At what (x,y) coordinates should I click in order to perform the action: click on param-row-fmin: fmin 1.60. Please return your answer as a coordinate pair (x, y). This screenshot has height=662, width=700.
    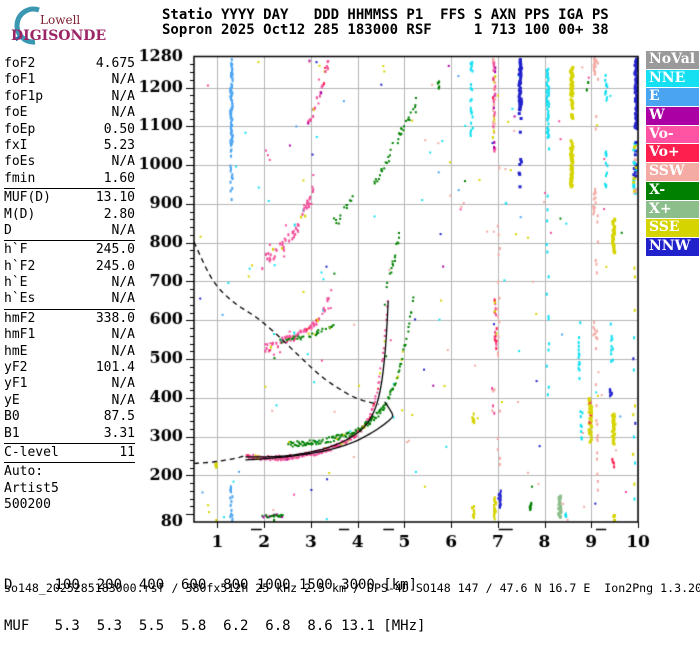
    Looking at the image, I should click on (69, 179).